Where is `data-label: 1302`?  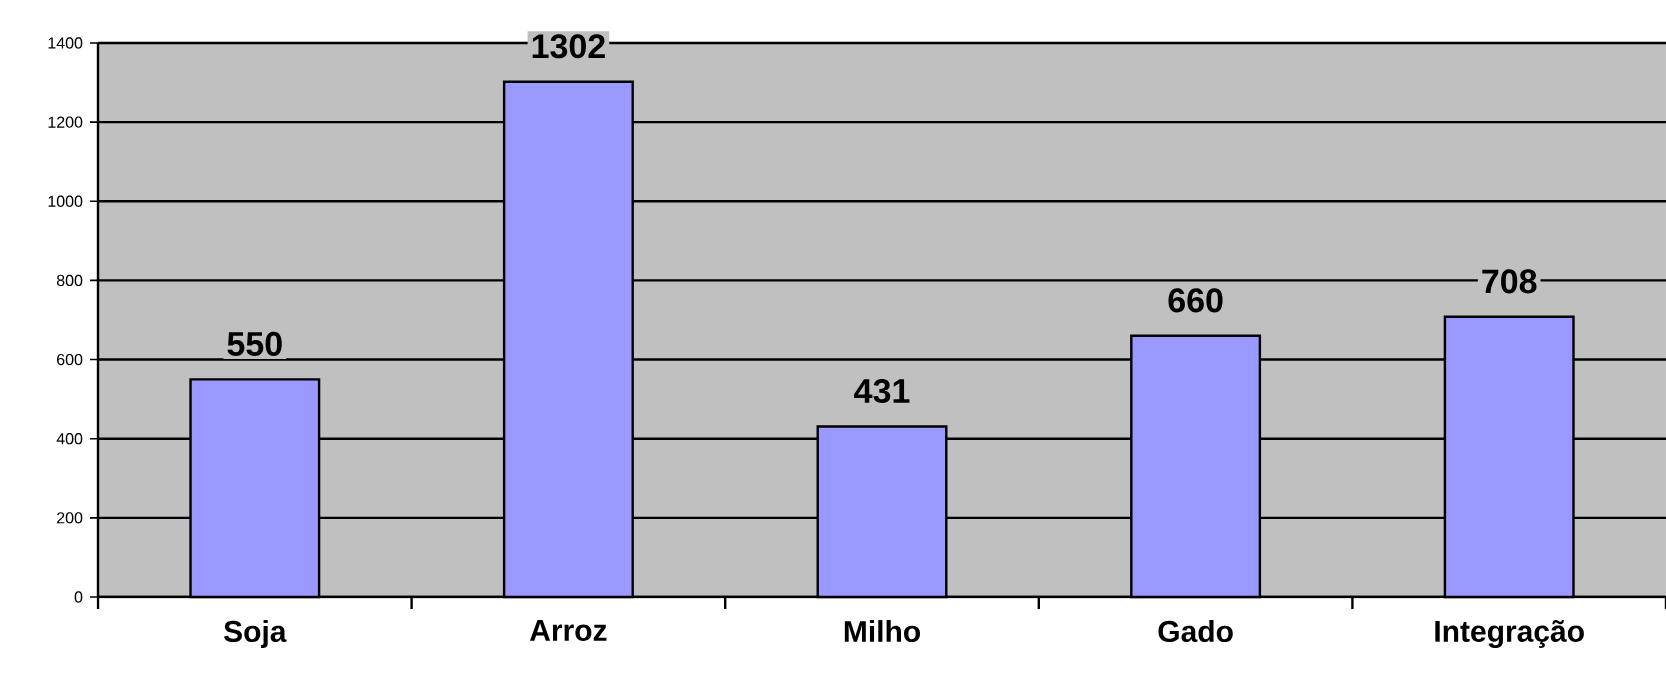 data-label: 1302 is located at coordinates (568, 46).